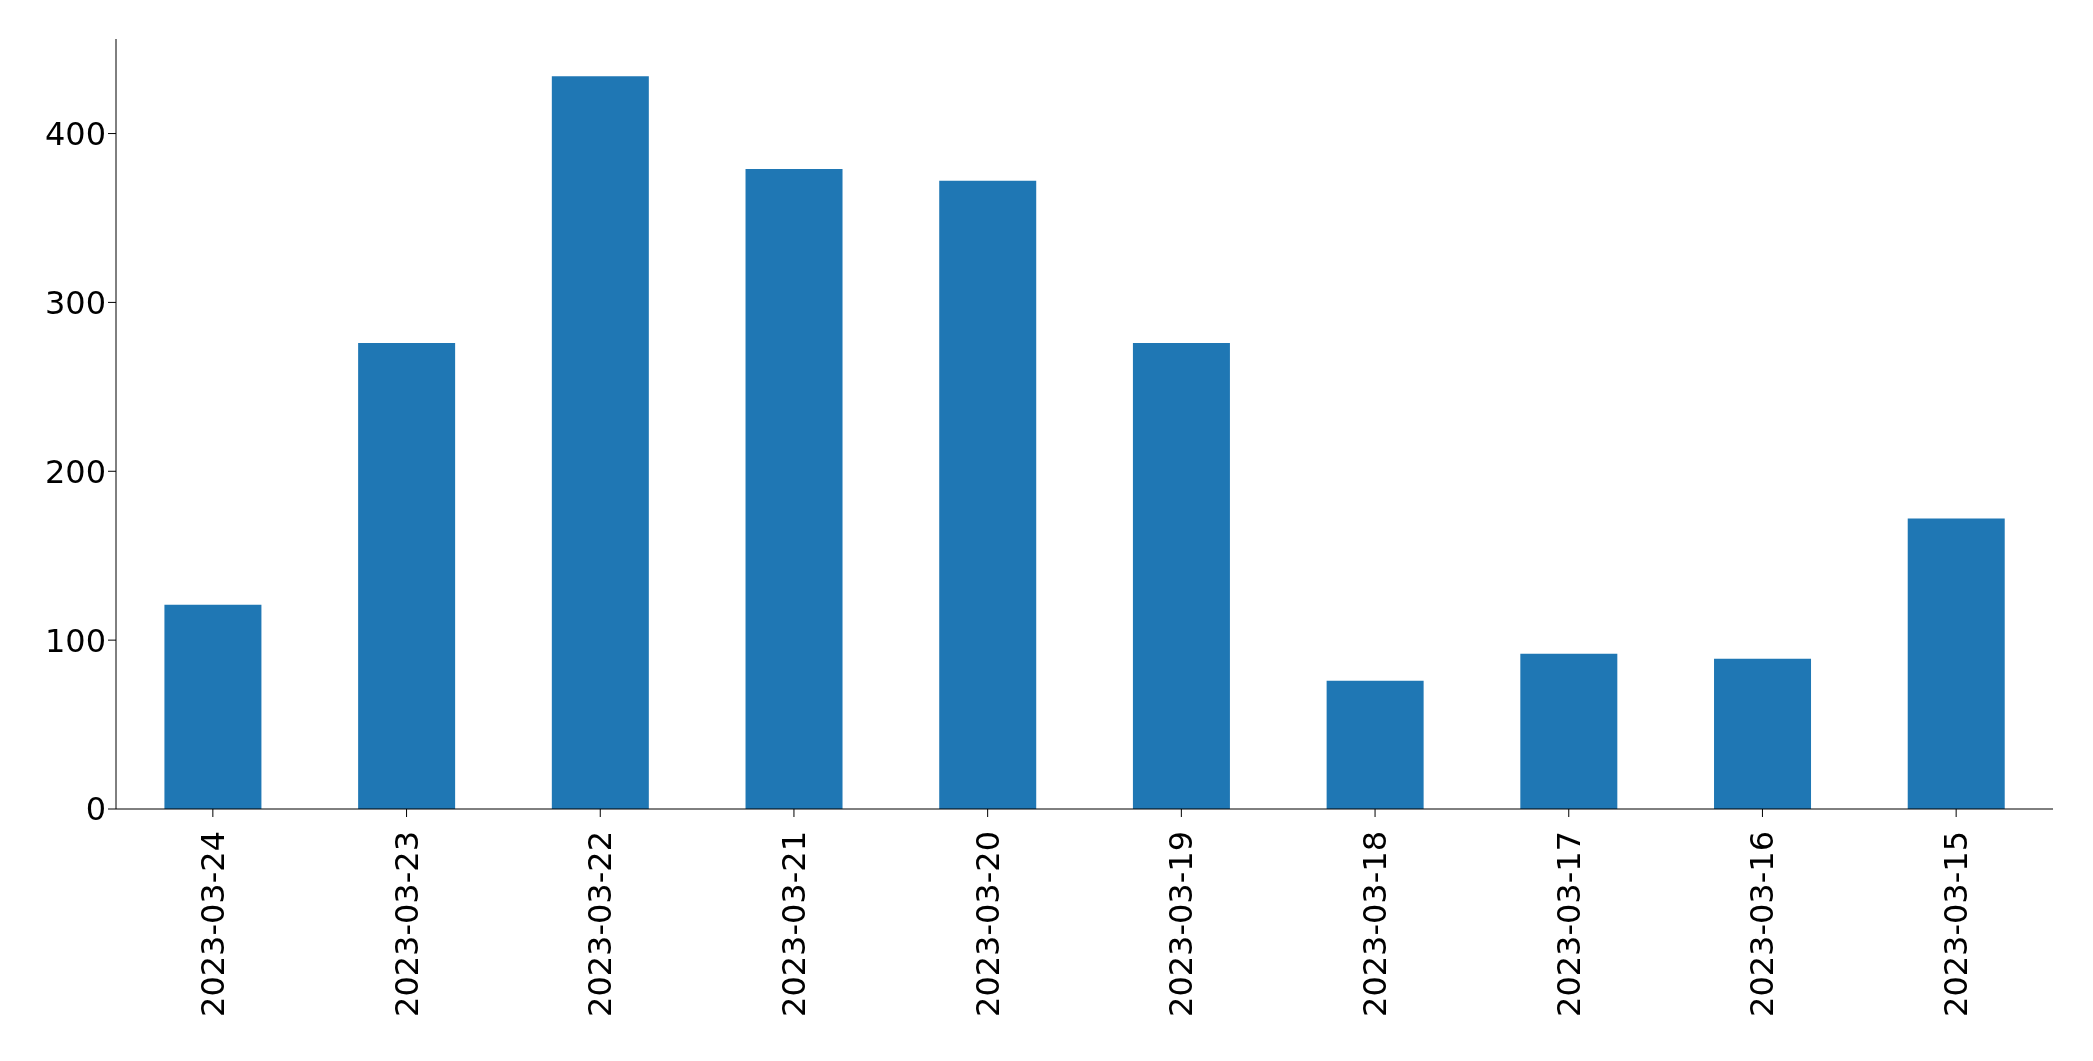 The width and height of the screenshot is (2093, 1061). What do you see at coordinates (406, 924) in the screenshot?
I see `x-tick-label: 2023-03-23` at bounding box center [406, 924].